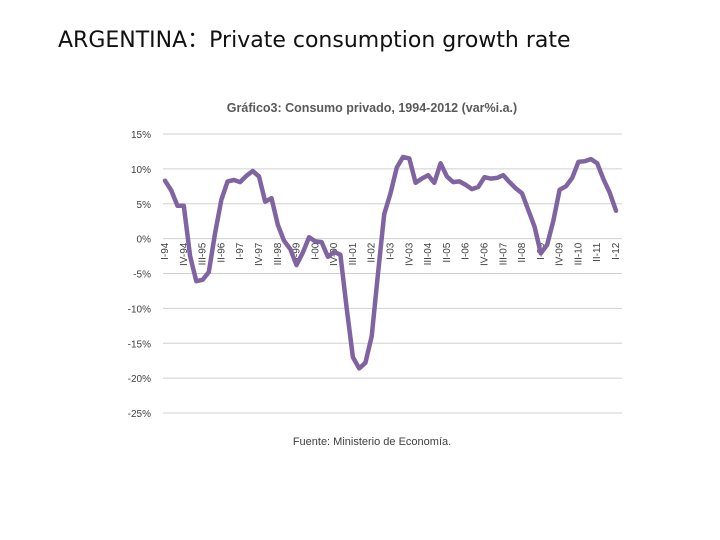 The height and width of the screenshot is (540, 720). What do you see at coordinates (139, 344) in the screenshot?
I see `y-tick-label: -15%` at bounding box center [139, 344].